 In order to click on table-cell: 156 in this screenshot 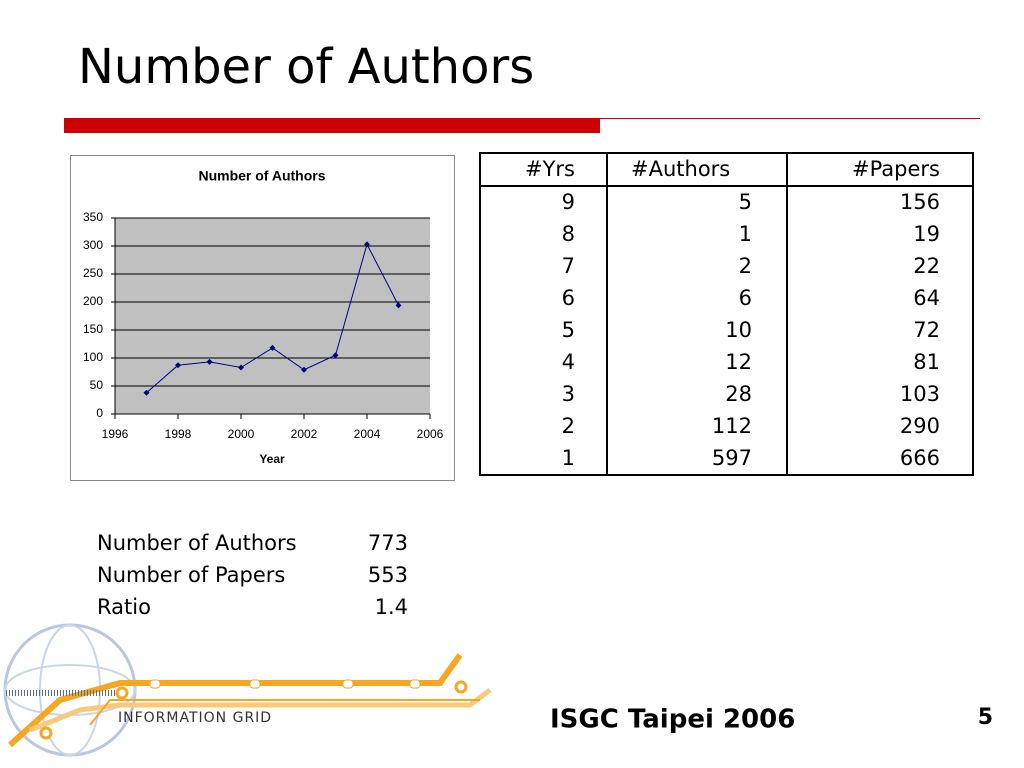, I will do `click(920, 202)`.